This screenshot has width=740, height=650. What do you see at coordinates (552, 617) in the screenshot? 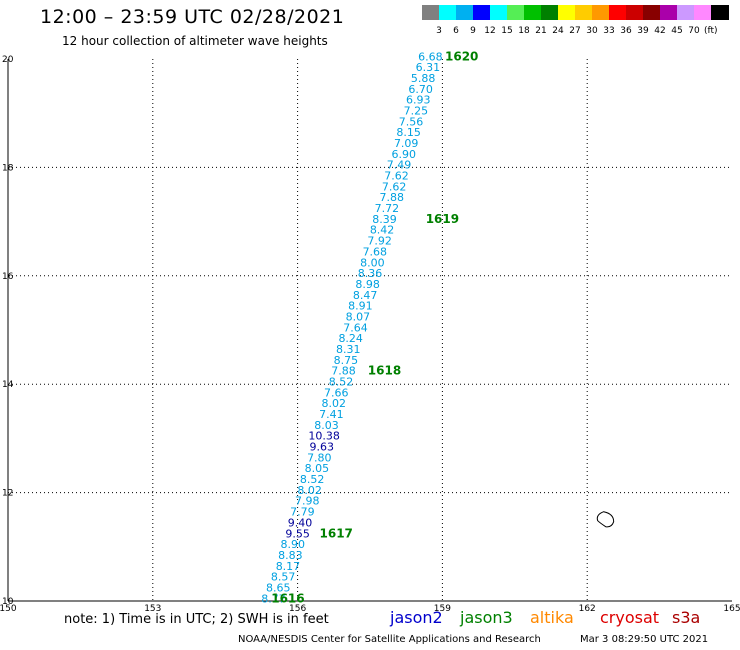
I see `satellite-altika: altika` at bounding box center [552, 617].